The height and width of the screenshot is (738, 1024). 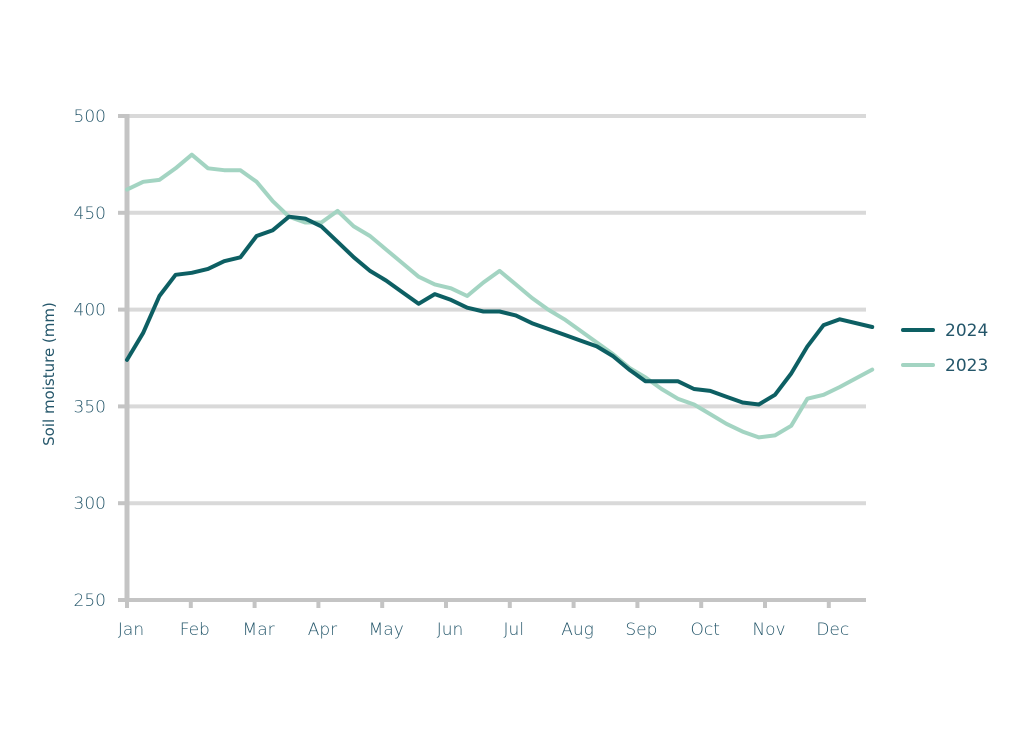 What do you see at coordinates (322, 630) in the screenshot?
I see `x-tick-label: Apr` at bounding box center [322, 630].